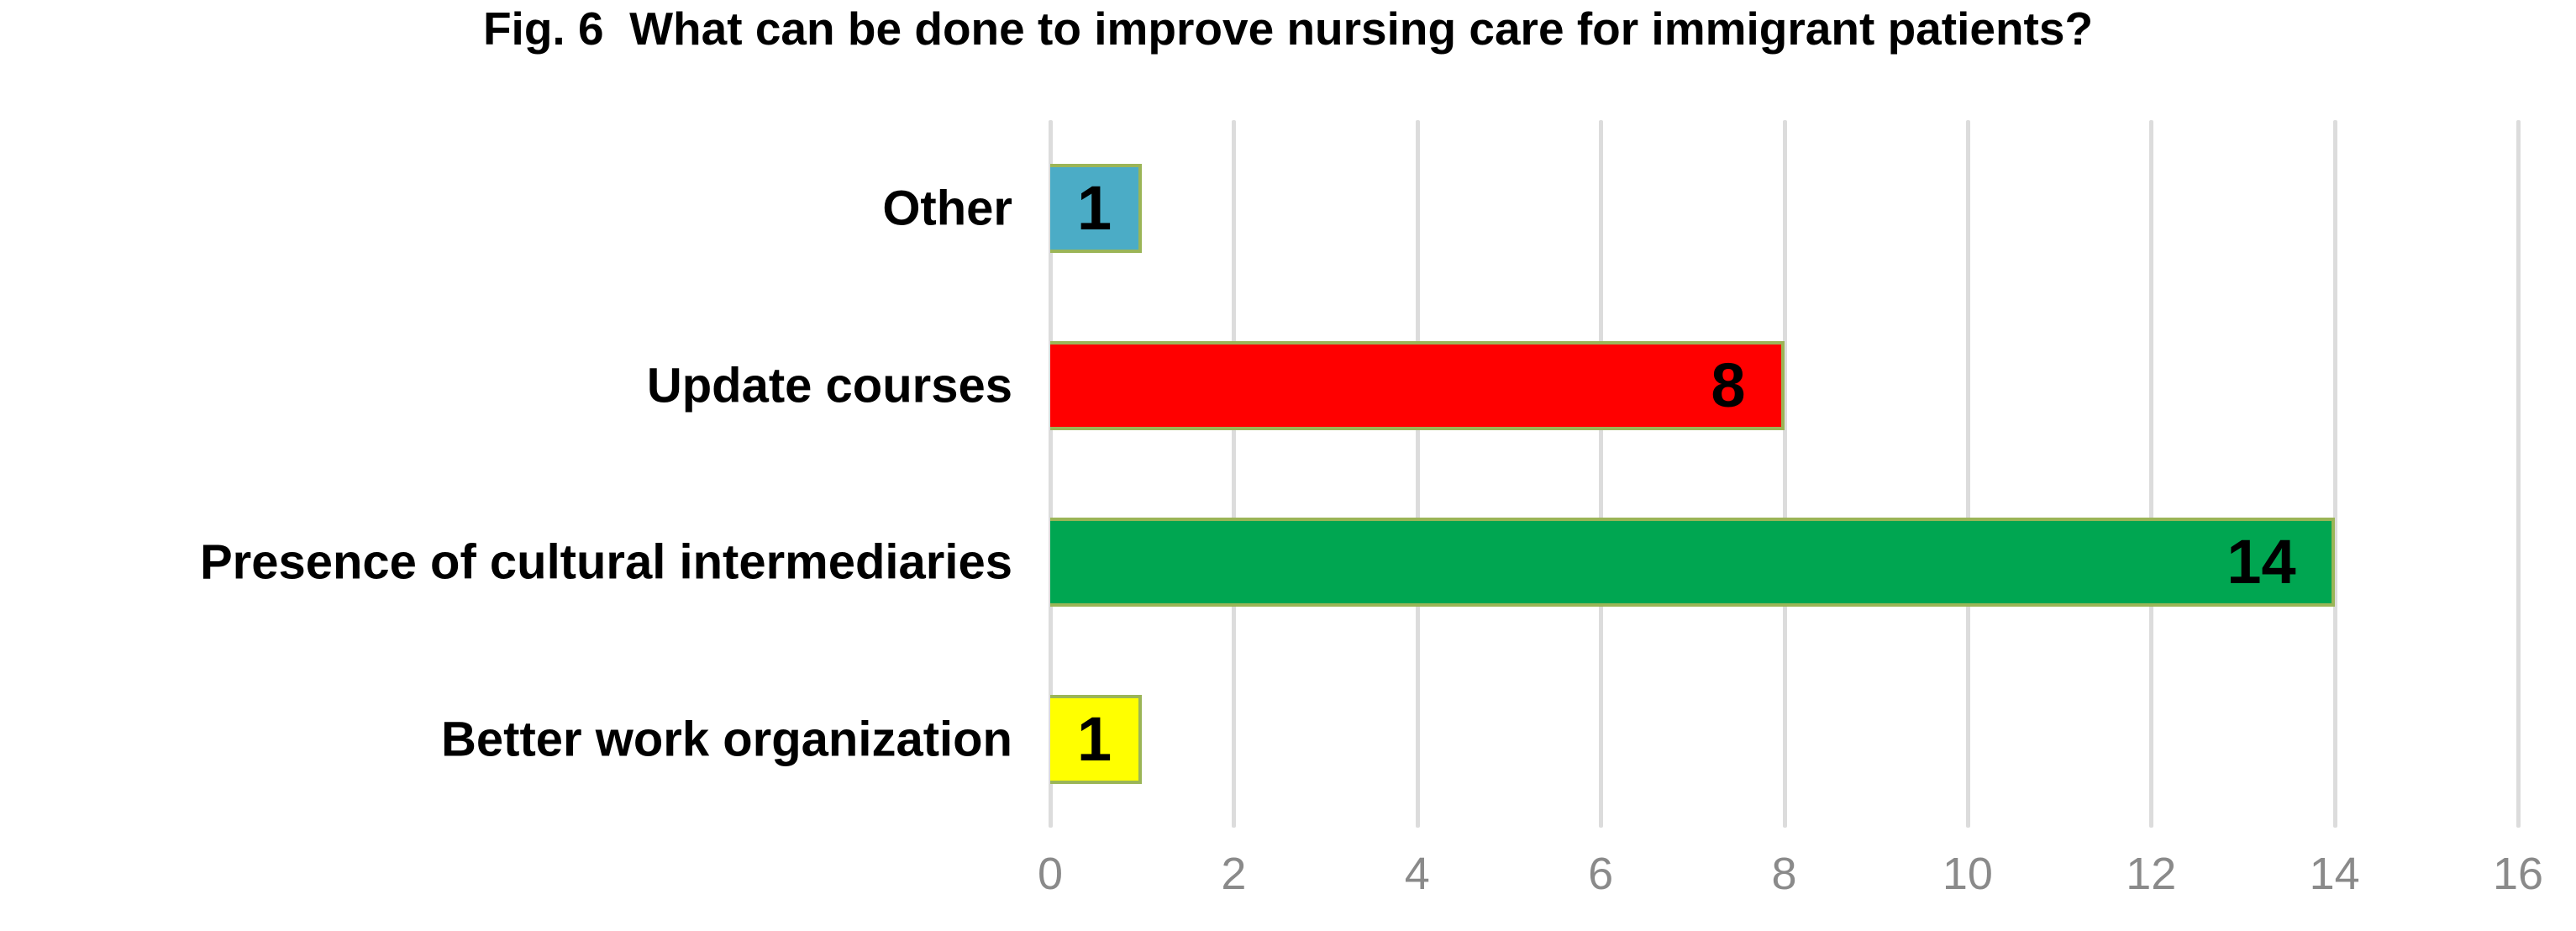 Image resolution: width=2576 pixels, height=931 pixels. I want to click on x-tick-label: 16, so click(2518, 874).